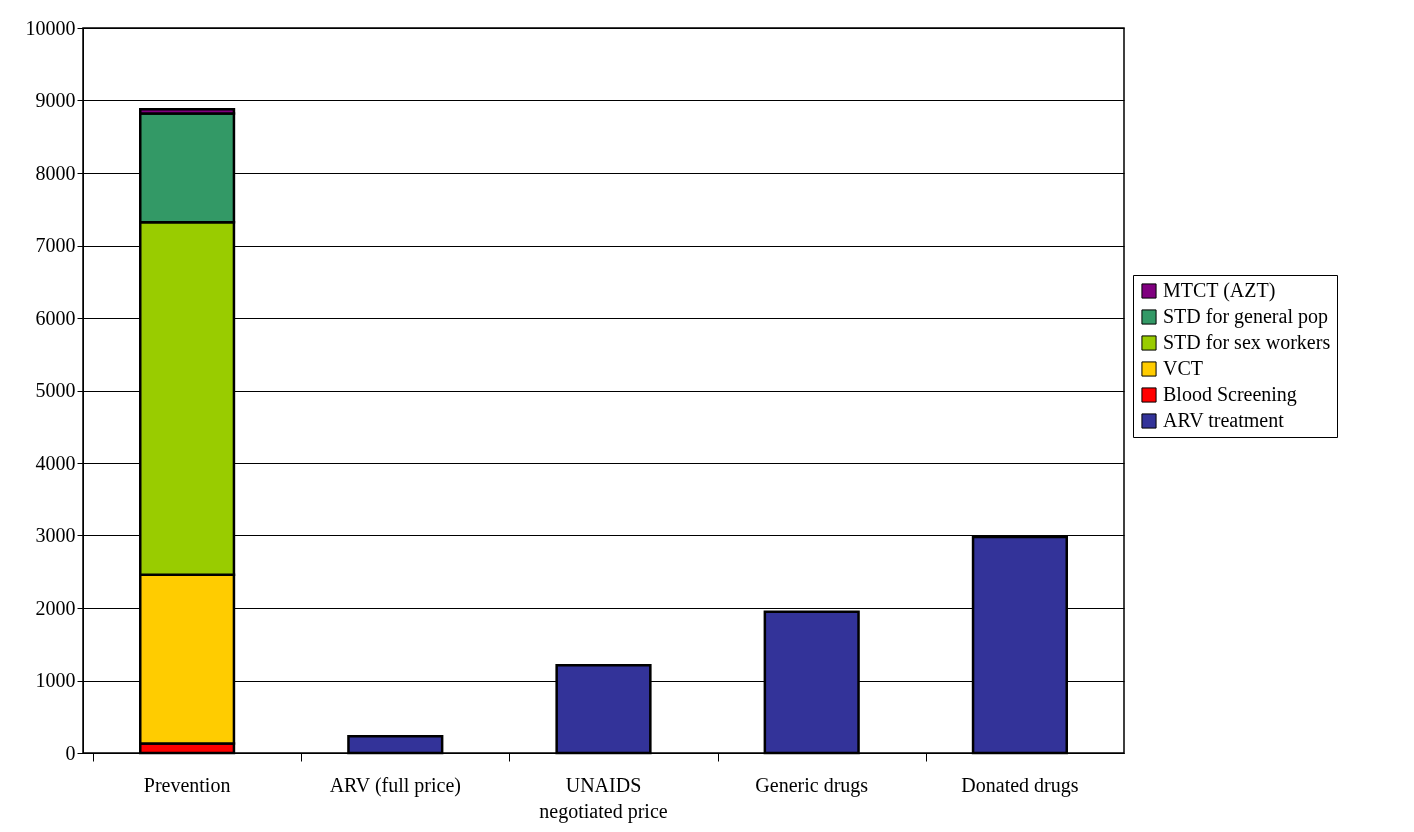 The width and height of the screenshot is (1414, 832). Describe the element at coordinates (55, 245) in the screenshot. I see `y-tick-label: 7000` at that location.